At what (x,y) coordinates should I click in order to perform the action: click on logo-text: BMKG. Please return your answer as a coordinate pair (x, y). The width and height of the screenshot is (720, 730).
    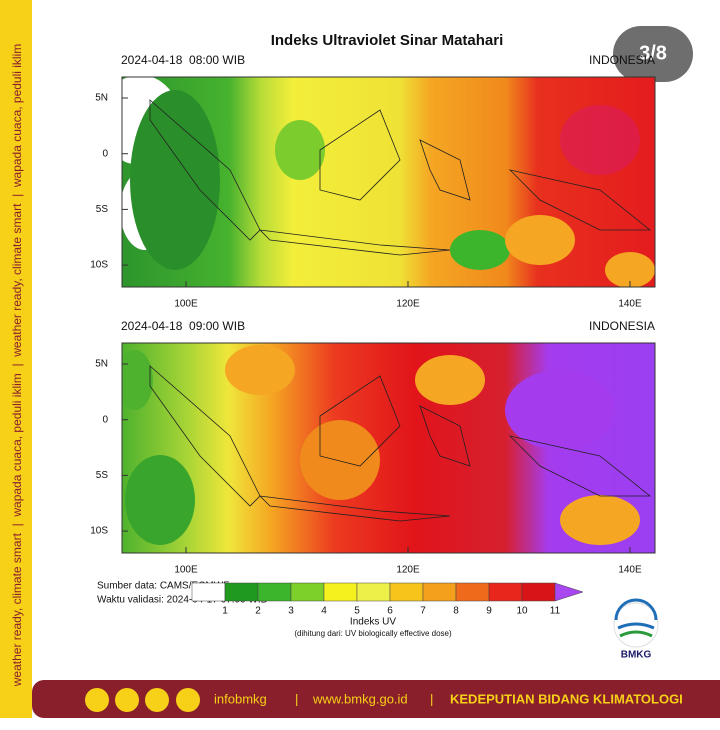
    Looking at the image, I should click on (636, 655).